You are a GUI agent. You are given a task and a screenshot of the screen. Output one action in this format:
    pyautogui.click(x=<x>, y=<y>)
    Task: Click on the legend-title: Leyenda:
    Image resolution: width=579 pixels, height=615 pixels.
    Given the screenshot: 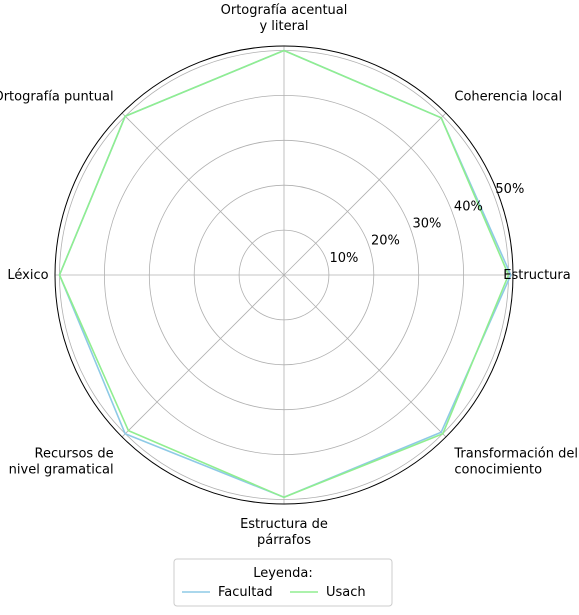 What is the action you would take?
    pyautogui.click(x=283, y=573)
    